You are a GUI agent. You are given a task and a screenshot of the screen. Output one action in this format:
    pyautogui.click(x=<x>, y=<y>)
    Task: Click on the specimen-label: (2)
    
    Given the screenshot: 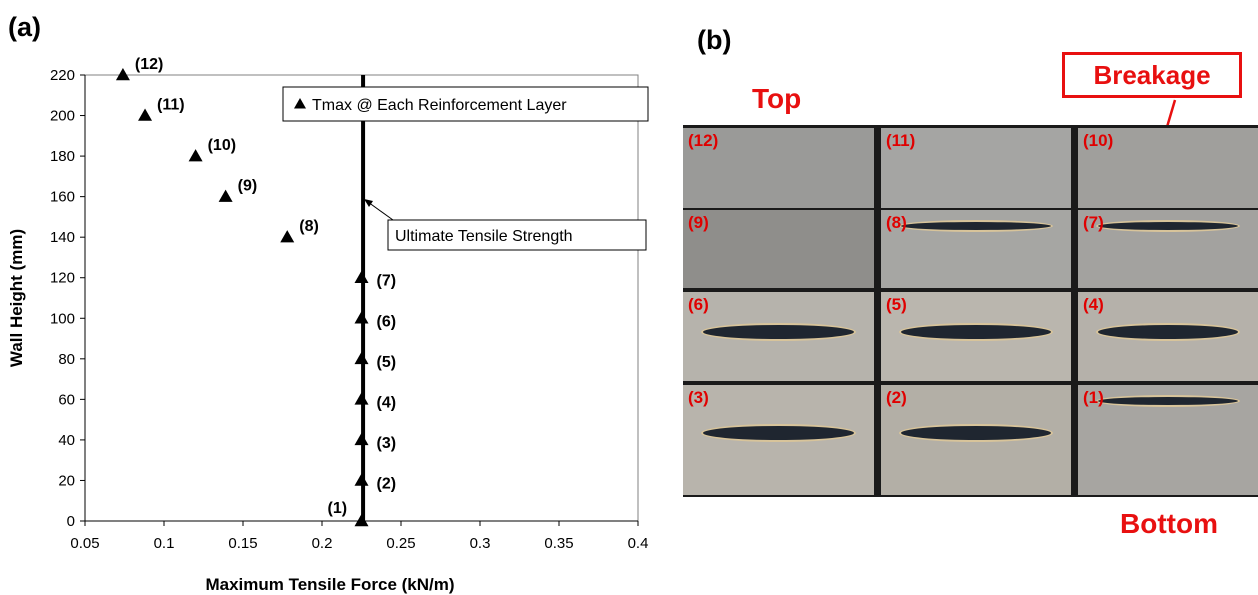 What is the action you would take?
    pyautogui.click(x=896, y=397)
    